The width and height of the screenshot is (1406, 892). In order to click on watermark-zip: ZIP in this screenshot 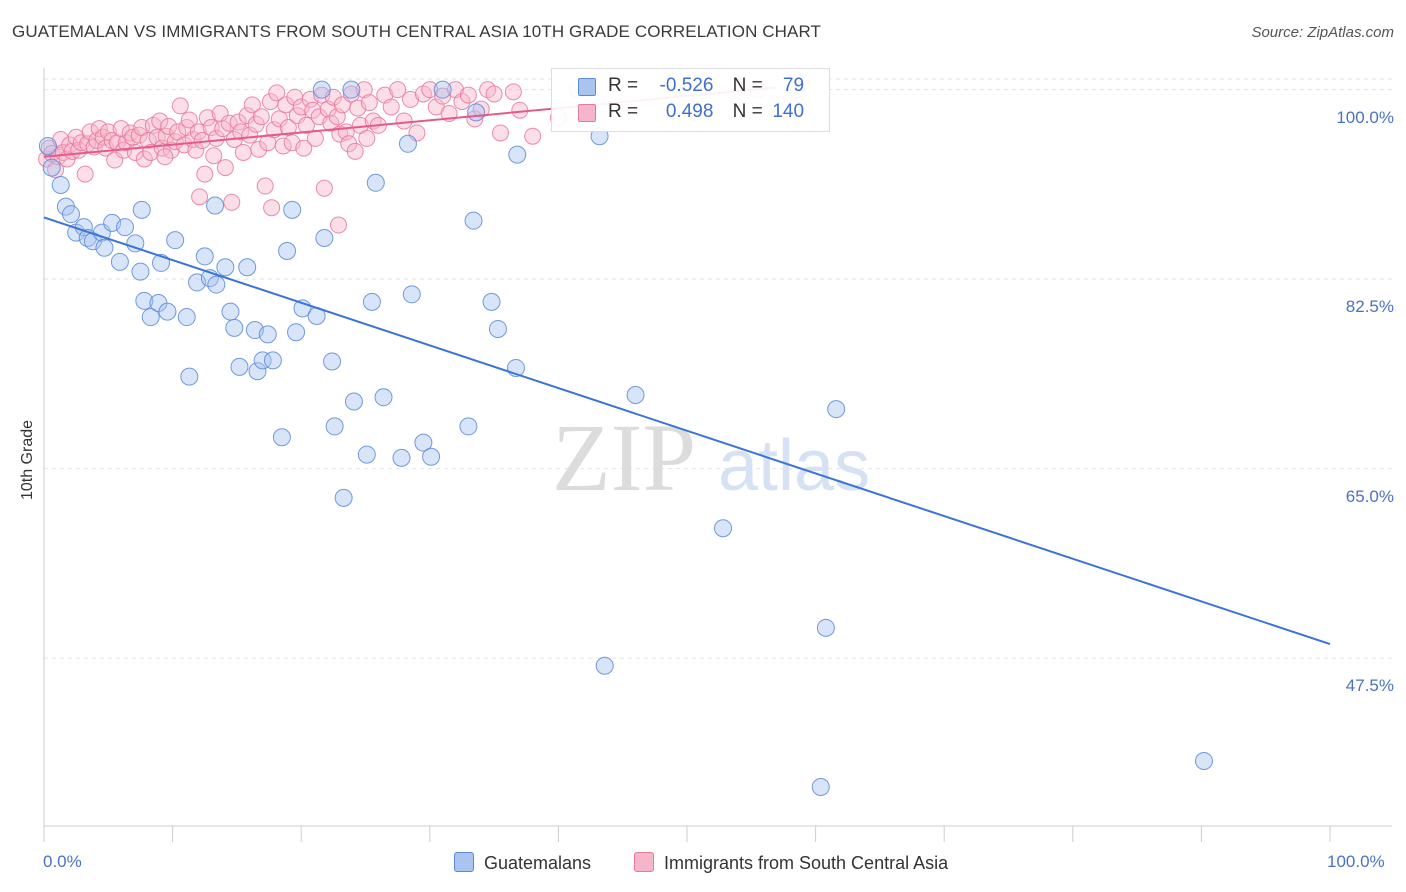, I will do `click(624, 457)`.